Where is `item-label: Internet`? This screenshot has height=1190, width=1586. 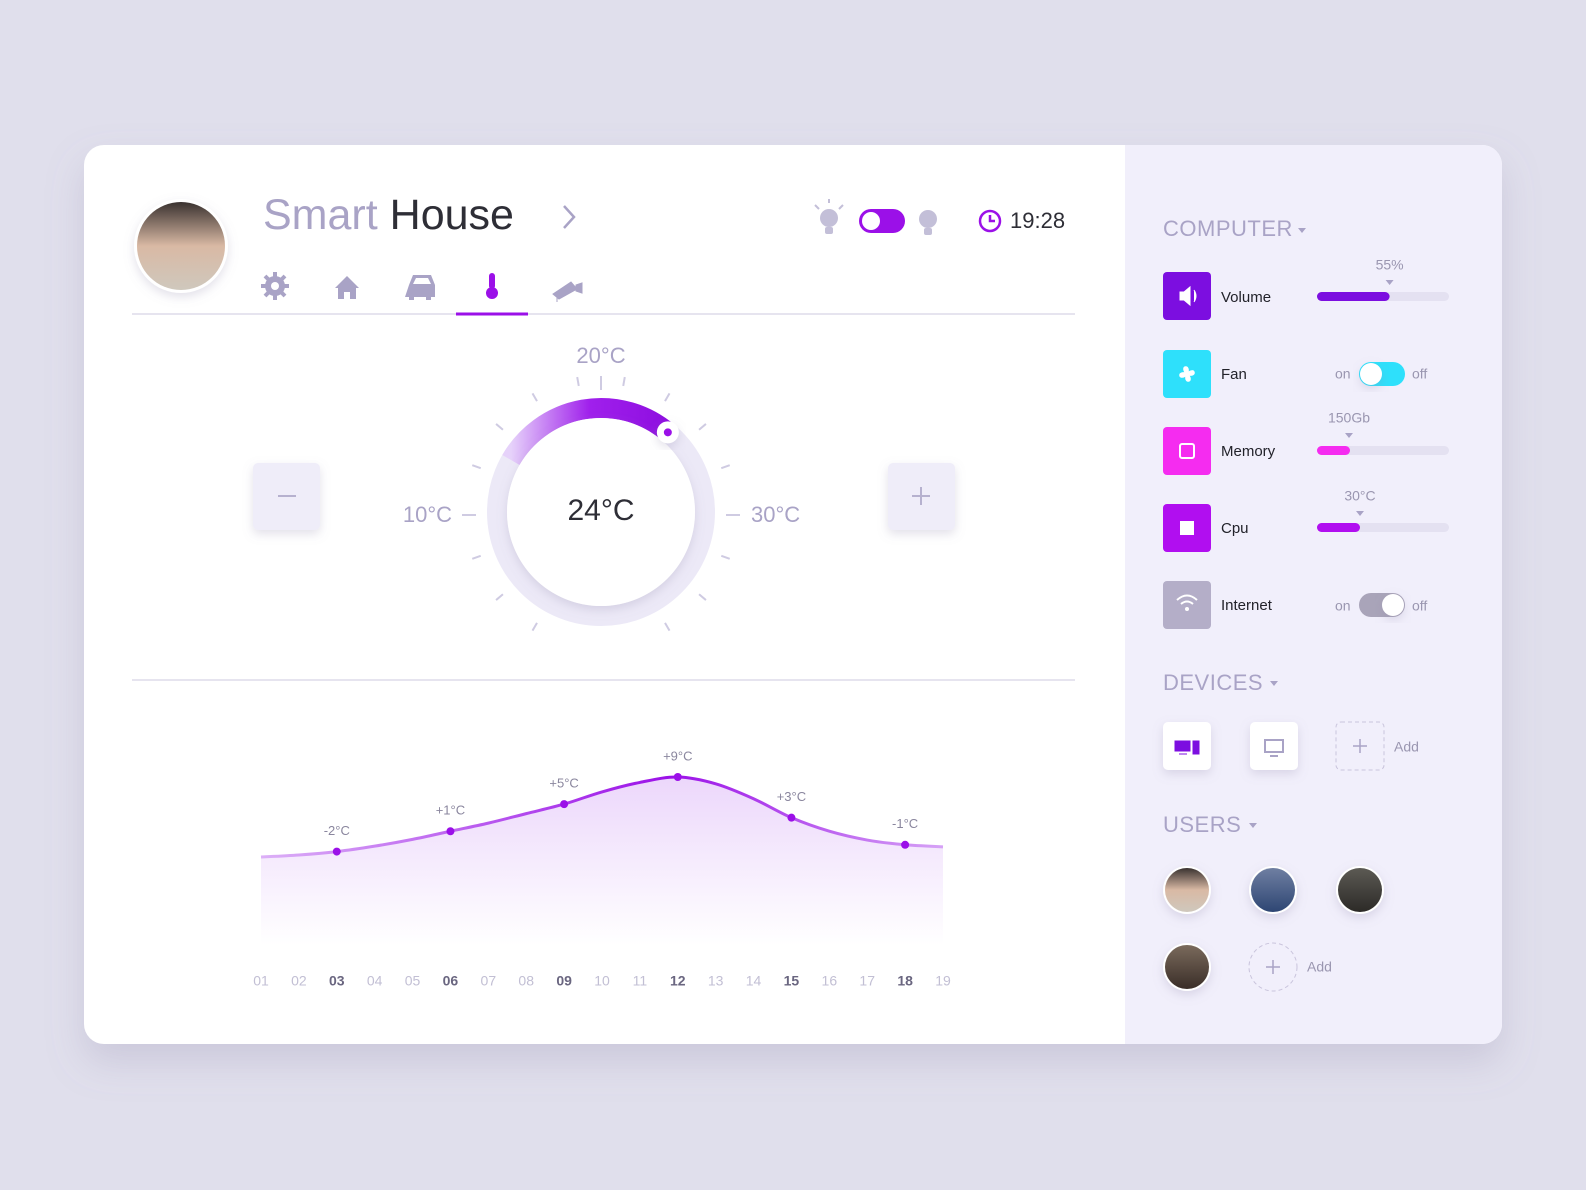
item-label: Internet is located at coordinates (1247, 605).